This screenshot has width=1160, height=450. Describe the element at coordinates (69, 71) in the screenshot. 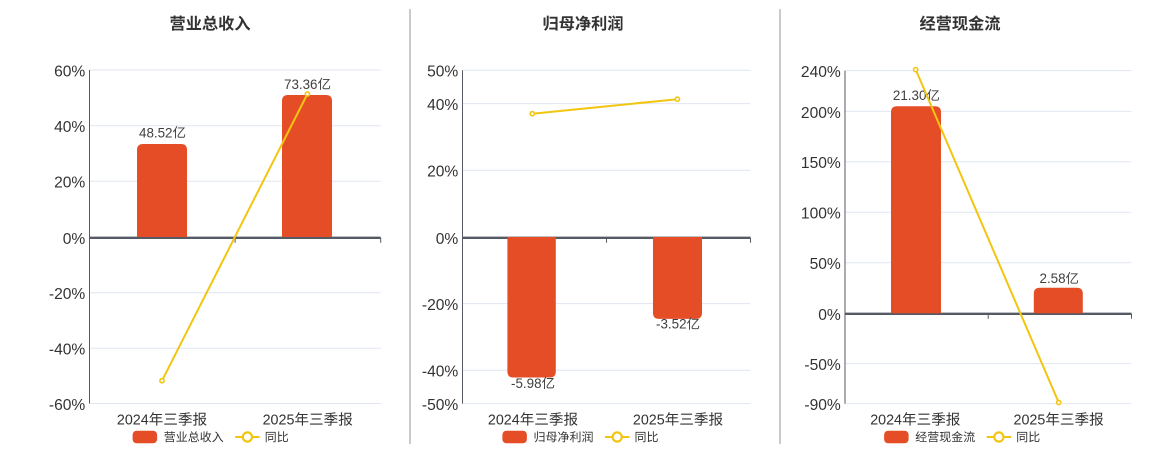

I see `svg-text: 60%` at that location.